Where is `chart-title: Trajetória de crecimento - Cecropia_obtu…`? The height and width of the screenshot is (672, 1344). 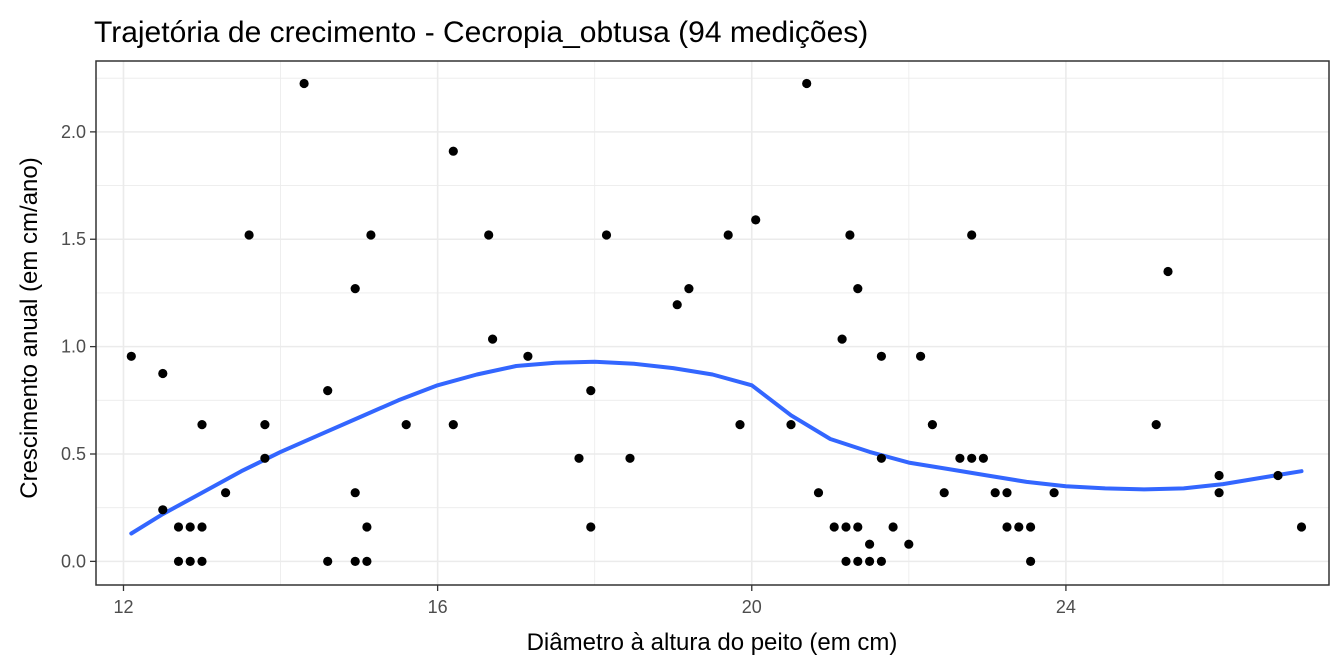
chart-title: Trajetória de crecimento - Cecropia_obtu… is located at coordinates (481, 32).